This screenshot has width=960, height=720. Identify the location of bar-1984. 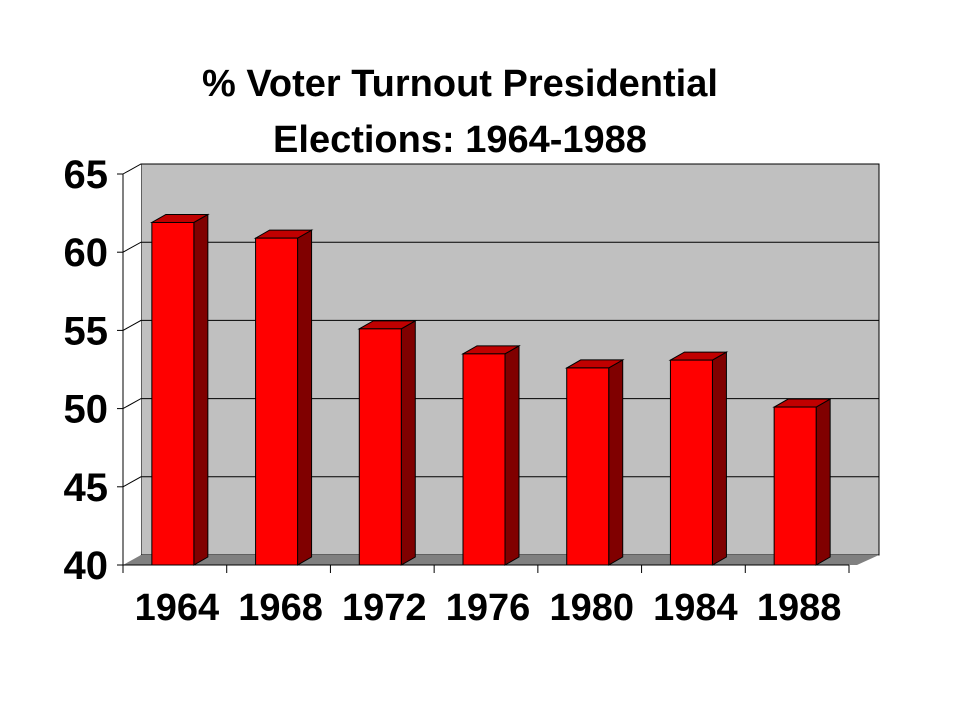
(698, 458).